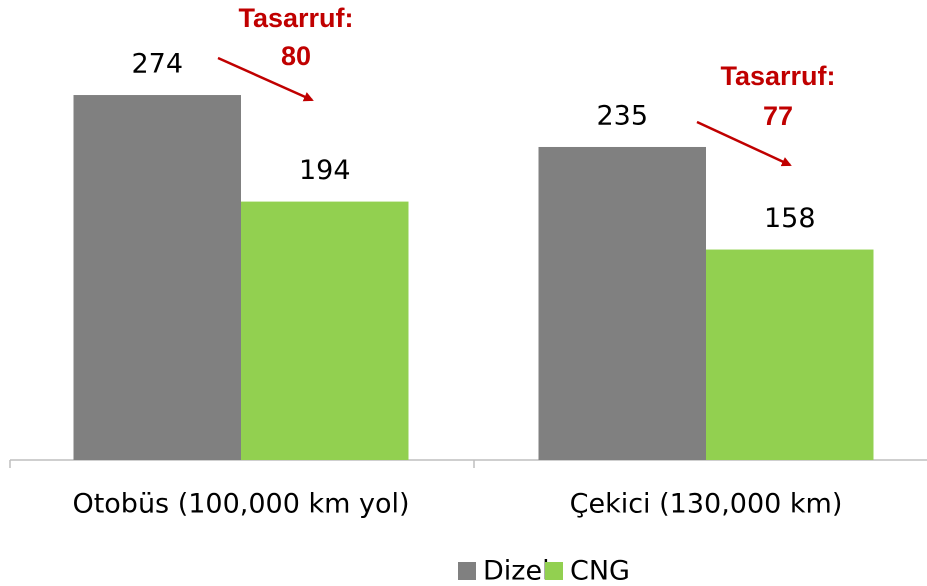 The height and width of the screenshot is (586, 927). Describe the element at coordinates (240, 504) in the screenshot. I see `x-tick-label: Otobüs (100,000 km yol)` at that location.